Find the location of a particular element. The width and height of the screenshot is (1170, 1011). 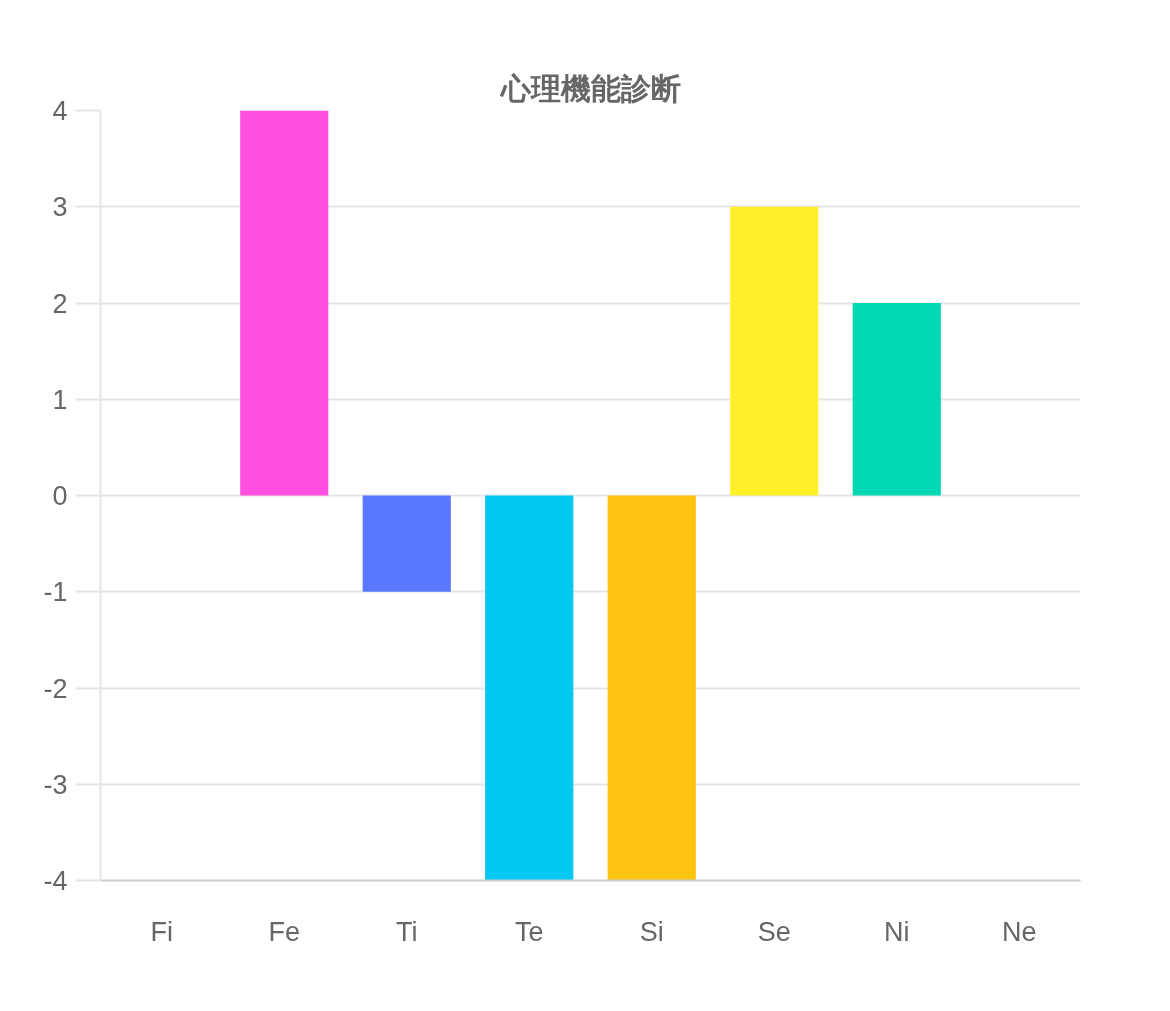

x-tick-label: Si is located at coordinates (651, 931).